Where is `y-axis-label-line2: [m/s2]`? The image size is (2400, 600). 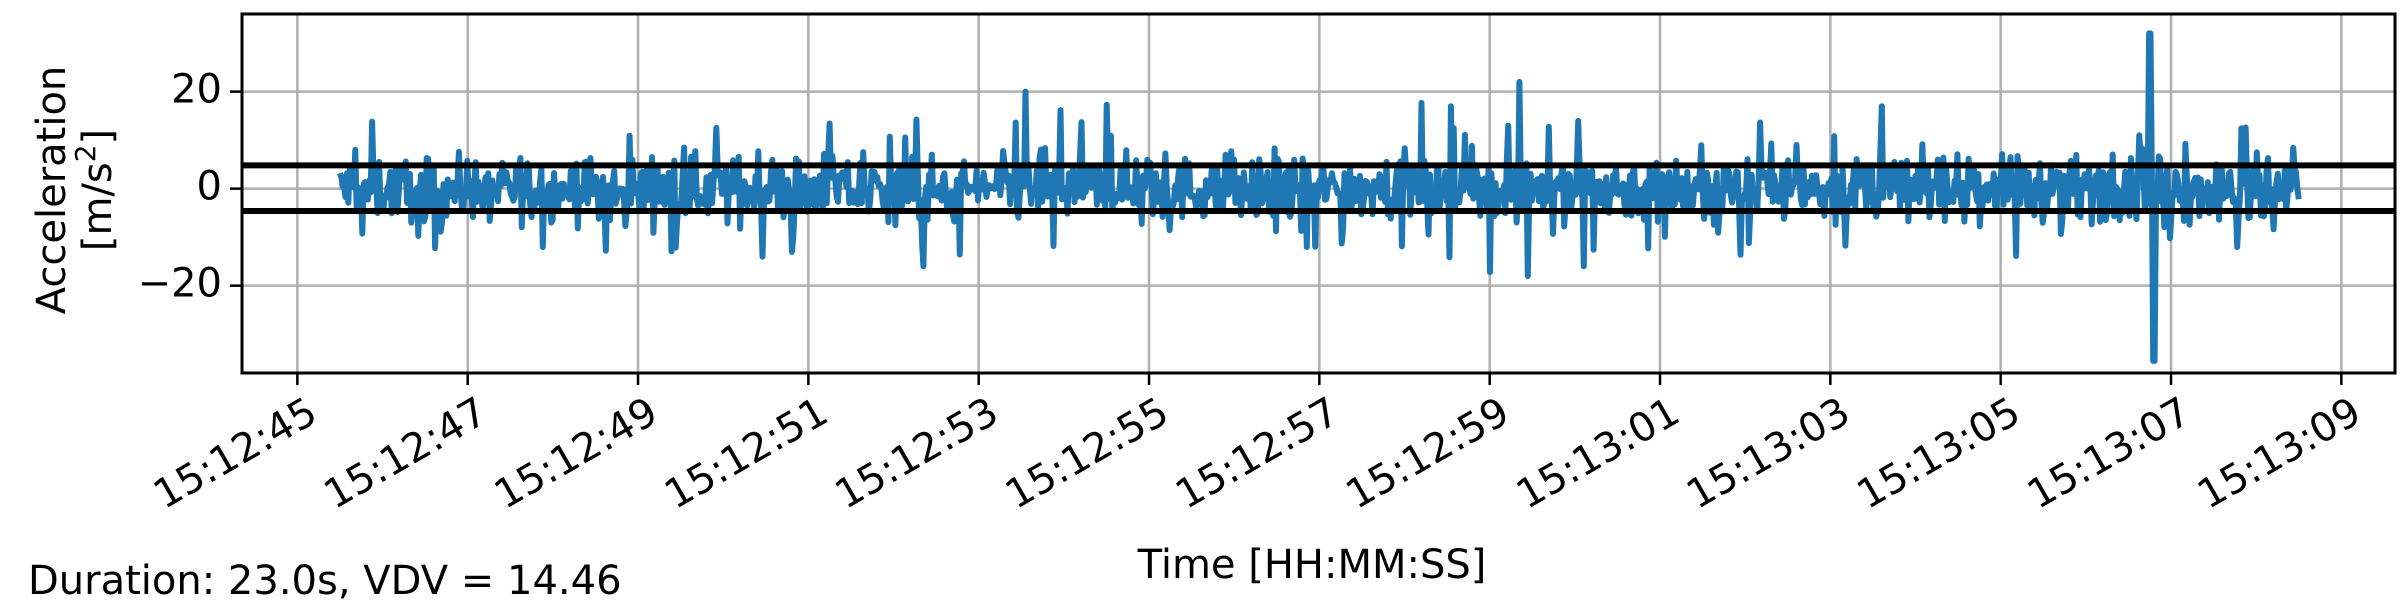 y-axis-label-line2: [m/s2] is located at coordinates (95, 190).